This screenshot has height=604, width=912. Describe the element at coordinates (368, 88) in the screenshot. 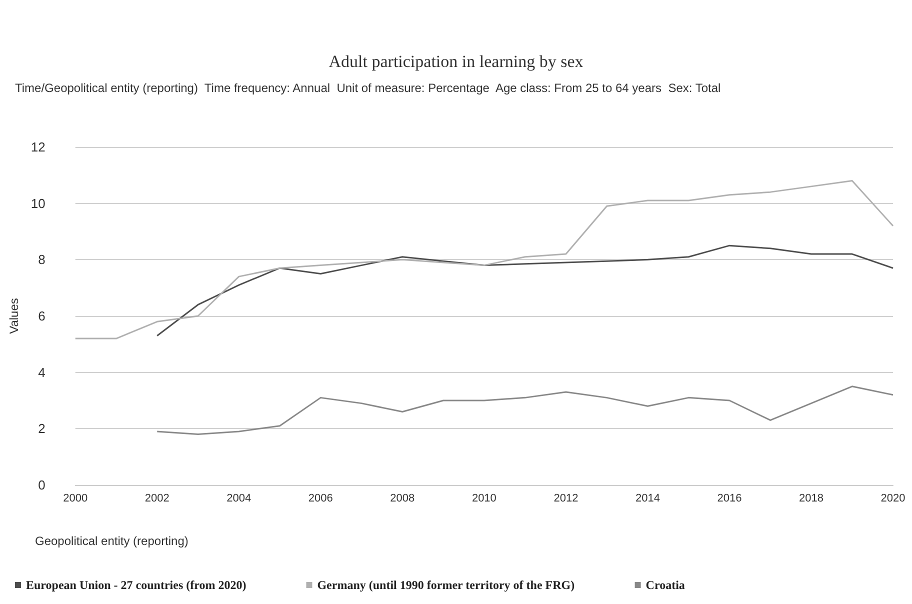

I see `chart-subtitle: Time/Geopolitical entity (reporting) Time frequency: Annual Unit of measure: Percentage Age class: From 25 to 64 years Sex: Total` at that location.